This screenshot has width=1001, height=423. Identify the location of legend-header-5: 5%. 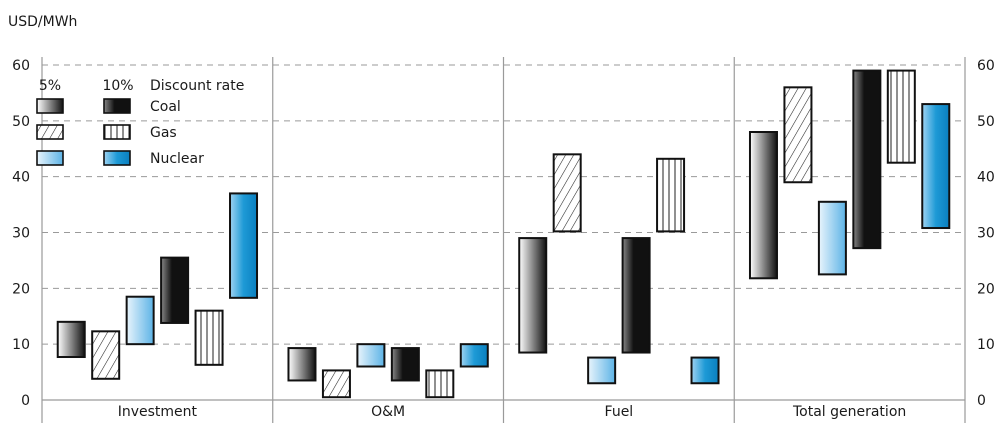
(50, 86).